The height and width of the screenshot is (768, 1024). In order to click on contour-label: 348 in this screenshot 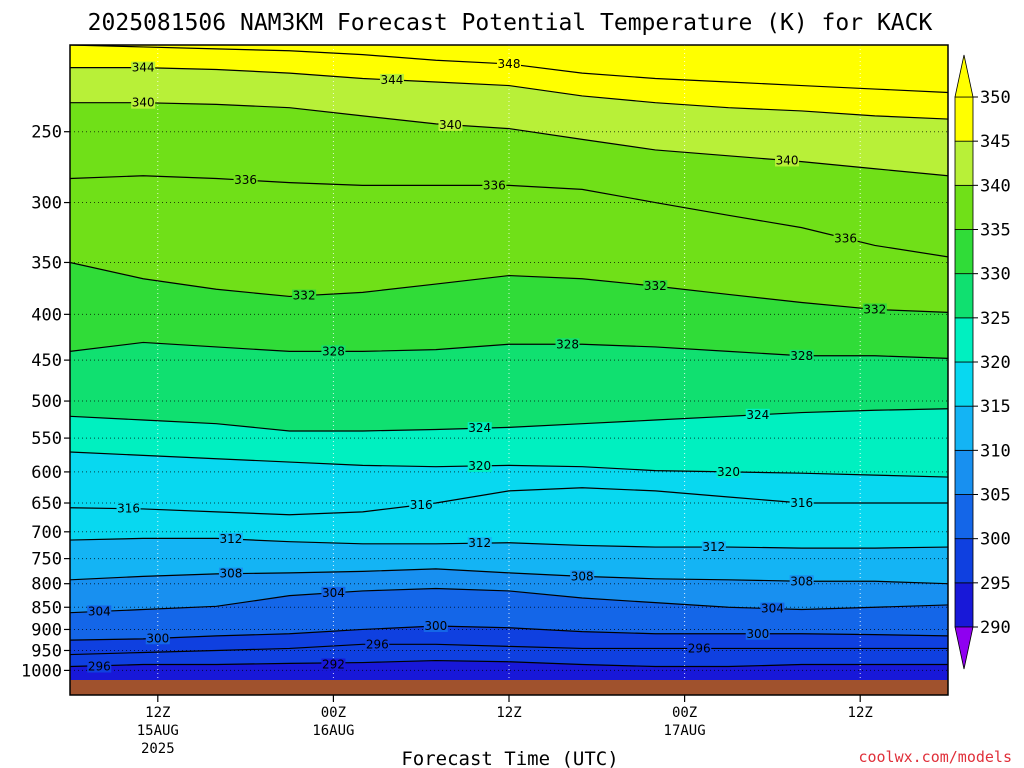, I will do `click(509, 64)`.